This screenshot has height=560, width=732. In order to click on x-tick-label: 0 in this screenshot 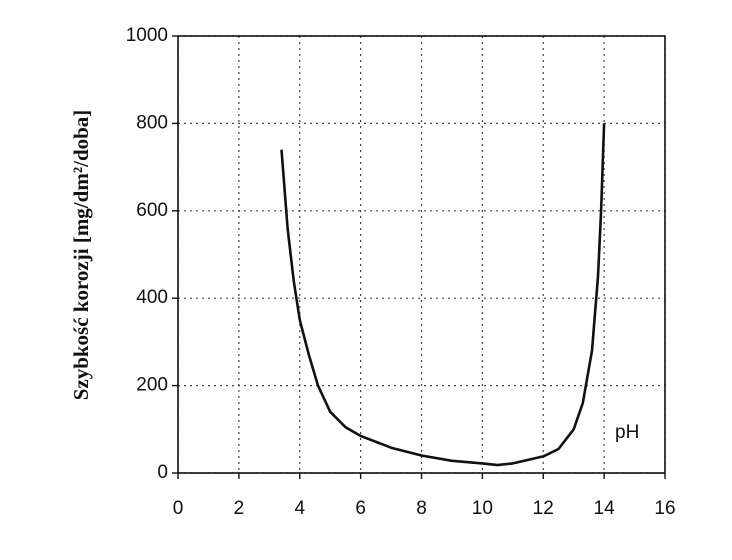, I will do `click(178, 508)`.